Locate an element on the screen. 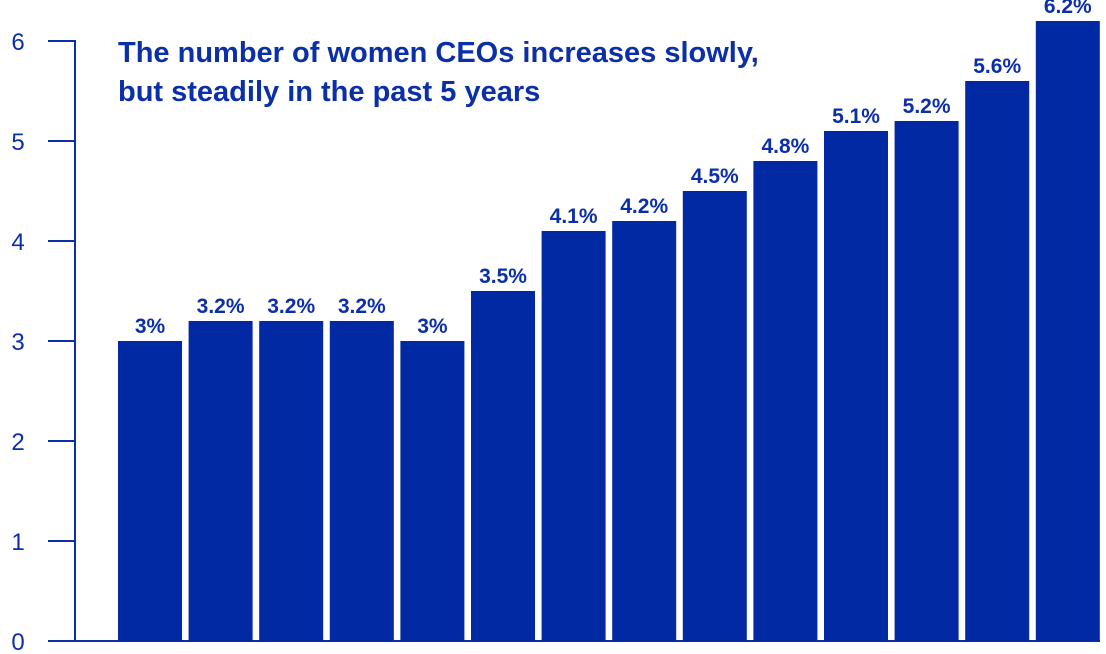 This screenshot has height=654, width=1106. data-label: 4.8% is located at coordinates (785, 146).